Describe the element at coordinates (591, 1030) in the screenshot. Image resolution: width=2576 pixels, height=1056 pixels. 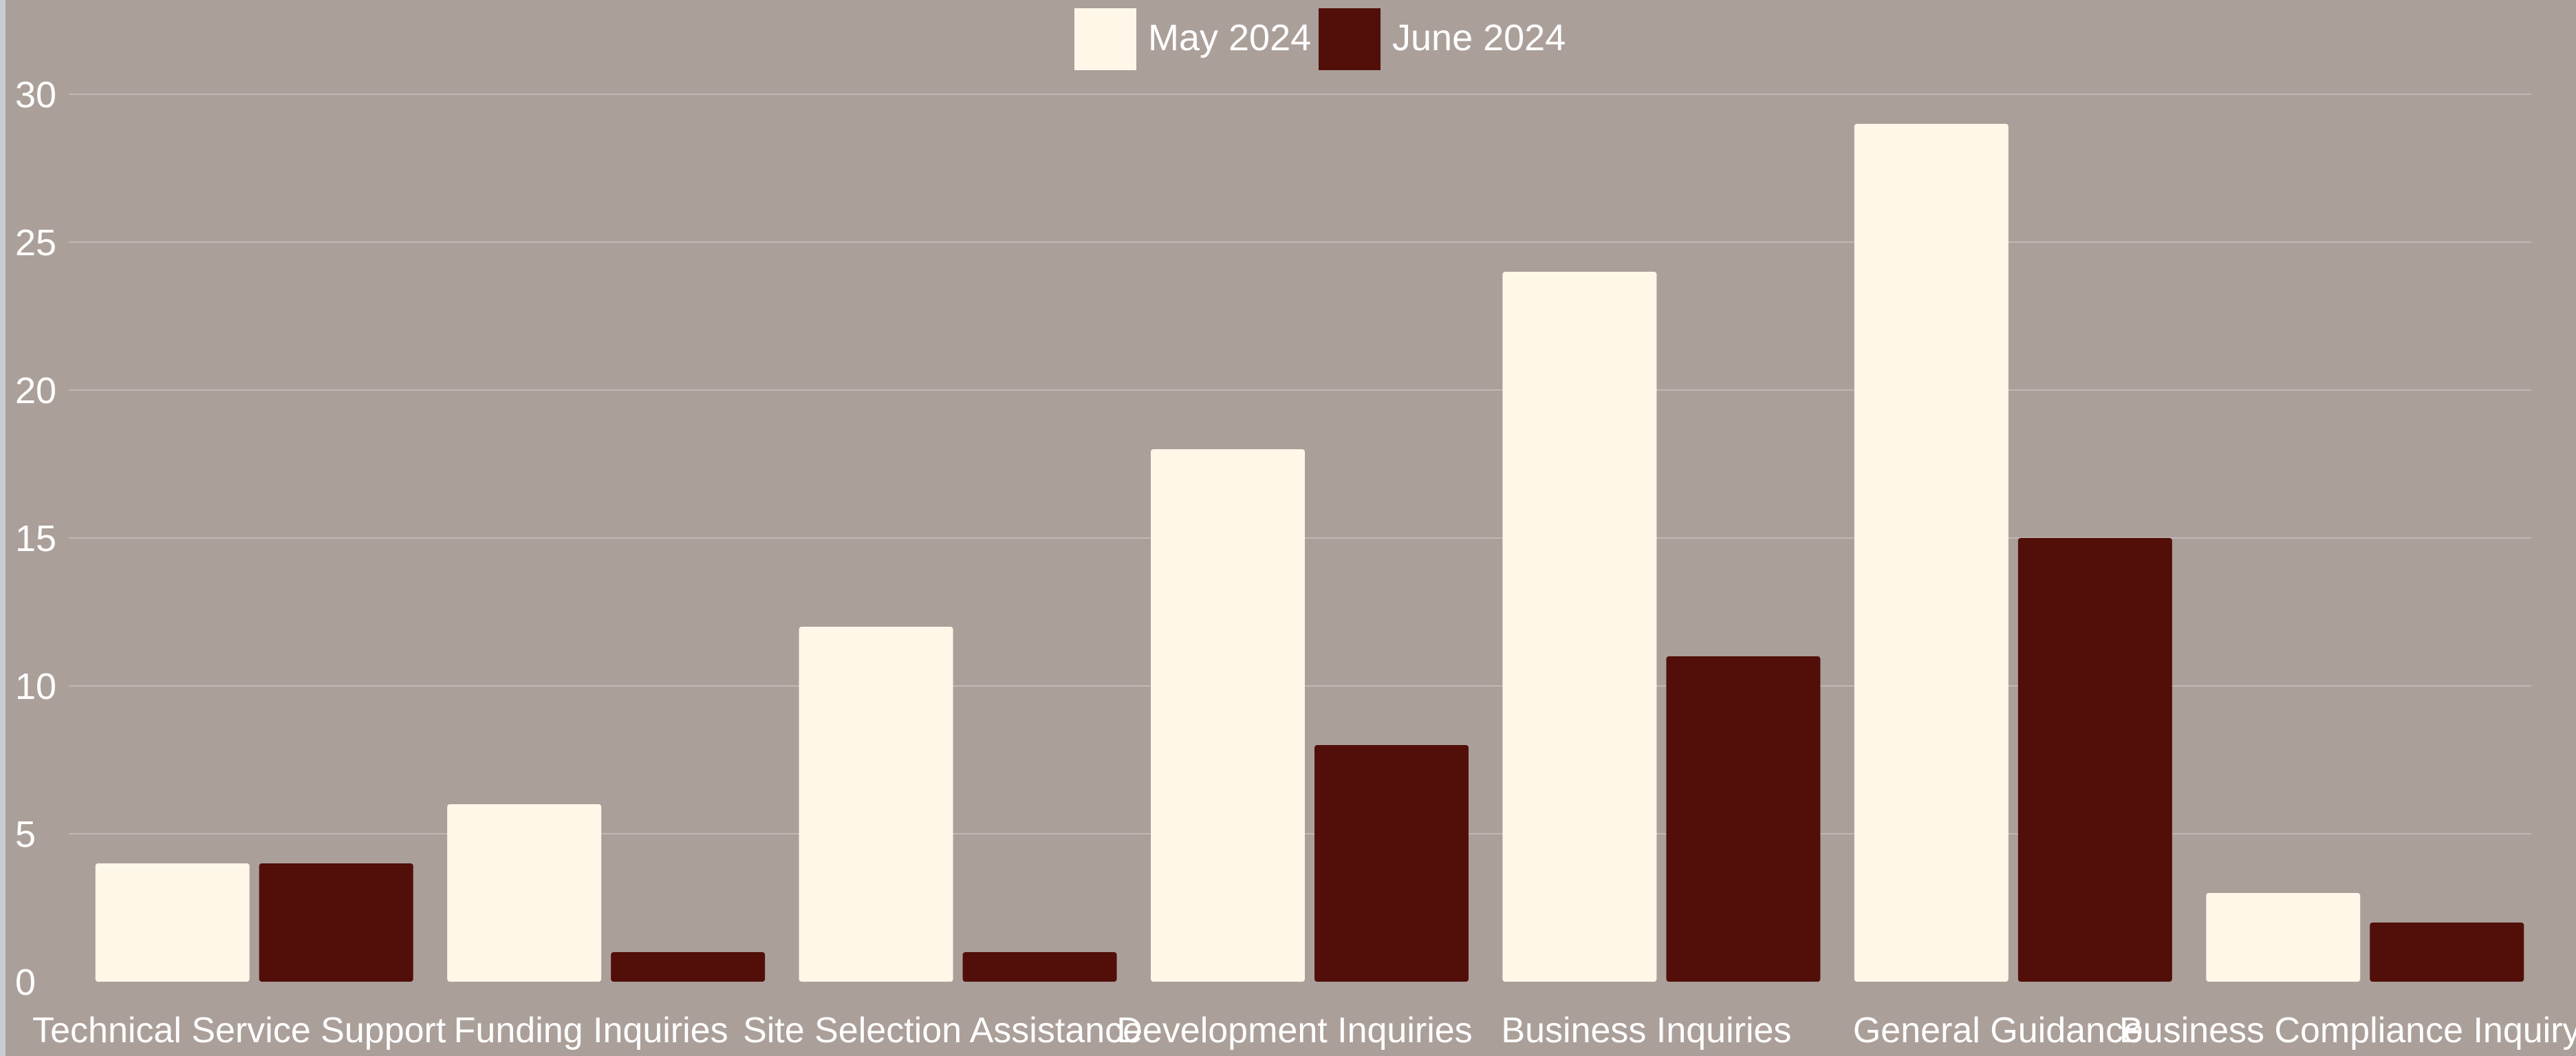
I see `x-category-label: Funding Inquiries` at that location.